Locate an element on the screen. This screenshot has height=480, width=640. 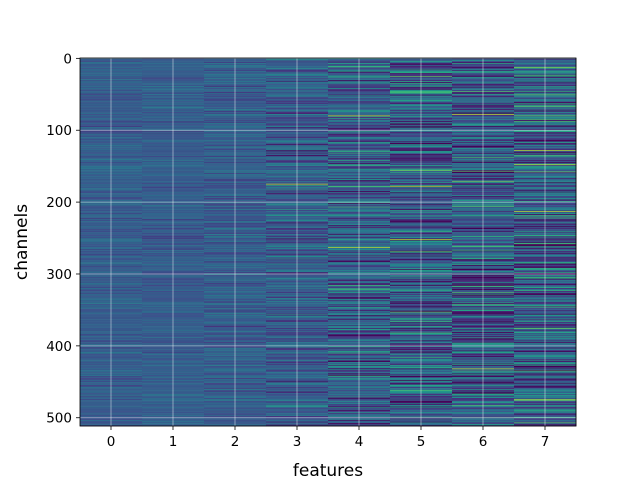
y-axis-ticks: 0 100 200 300 400 500 is located at coordinates (63, 239).